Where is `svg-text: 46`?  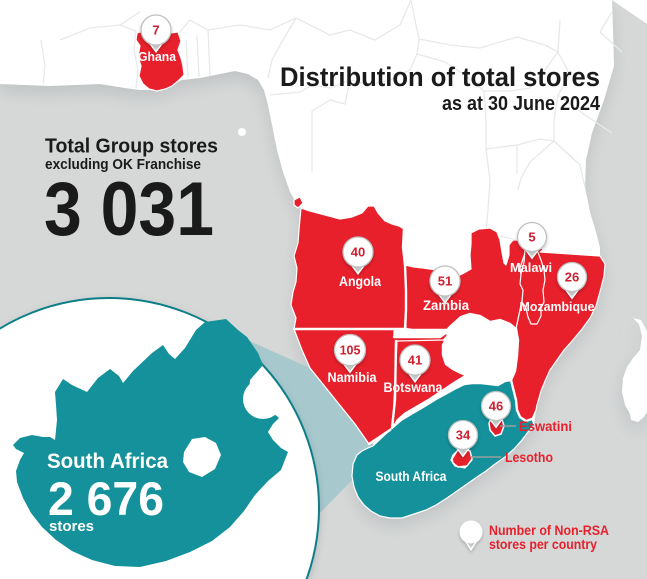
svg-text: 46 is located at coordinates (496, 406).